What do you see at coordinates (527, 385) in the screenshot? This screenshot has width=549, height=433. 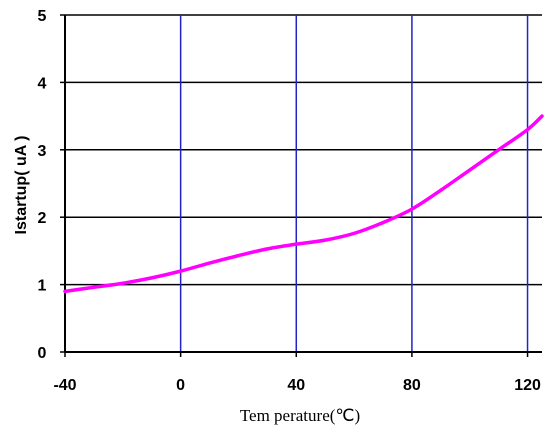 I see `x-tick-label-4: 120` at bounding box center [527, 385].